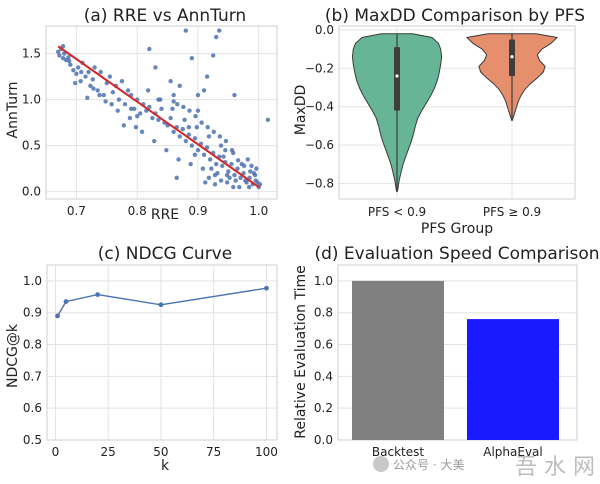 The height and width of the screenshot is (484, 600). What do you see at coordinates (13, 355) in the screenshot?
I see `panel-c-ylabel: NDCG@k` at bounding box center [13, 355].